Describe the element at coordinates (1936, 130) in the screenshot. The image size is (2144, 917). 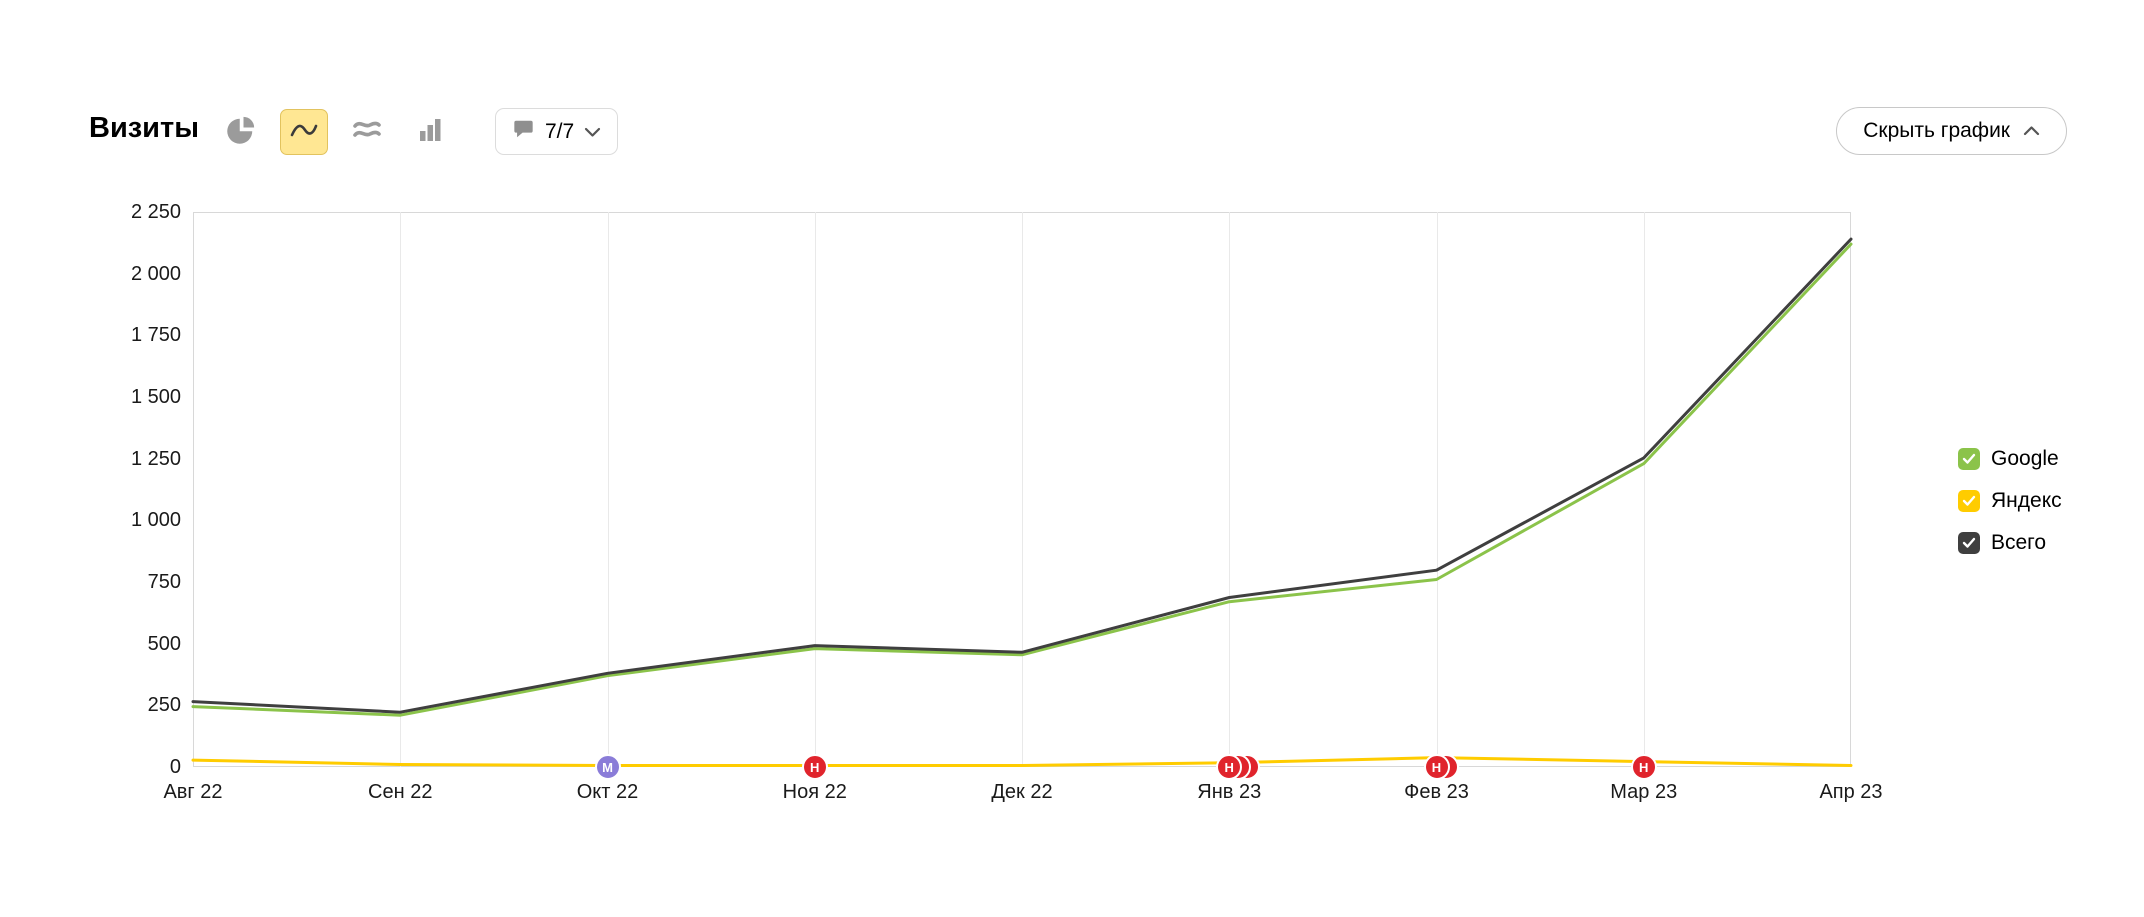
I see `hide-chart-label: Скрыть график` at that location.